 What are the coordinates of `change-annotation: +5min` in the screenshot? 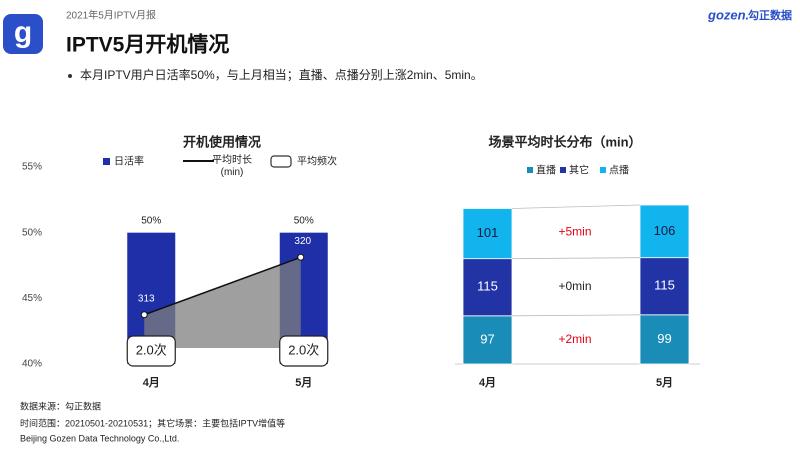 It's located at (574, 232).